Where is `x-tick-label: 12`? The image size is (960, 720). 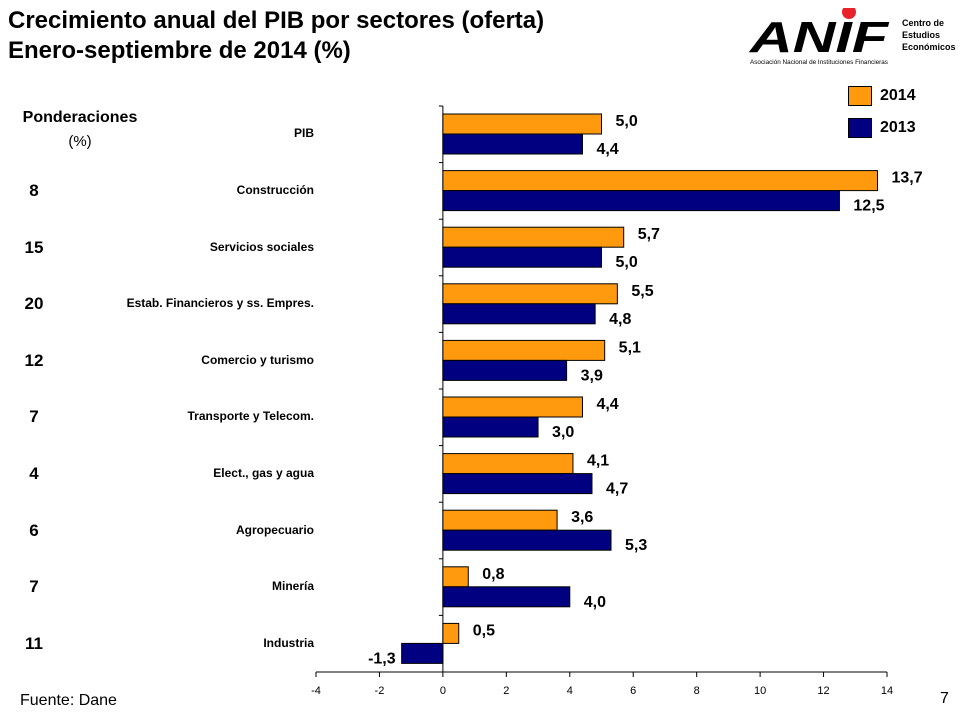 x-tick-label: 12 is located at coordinates (823, 691).